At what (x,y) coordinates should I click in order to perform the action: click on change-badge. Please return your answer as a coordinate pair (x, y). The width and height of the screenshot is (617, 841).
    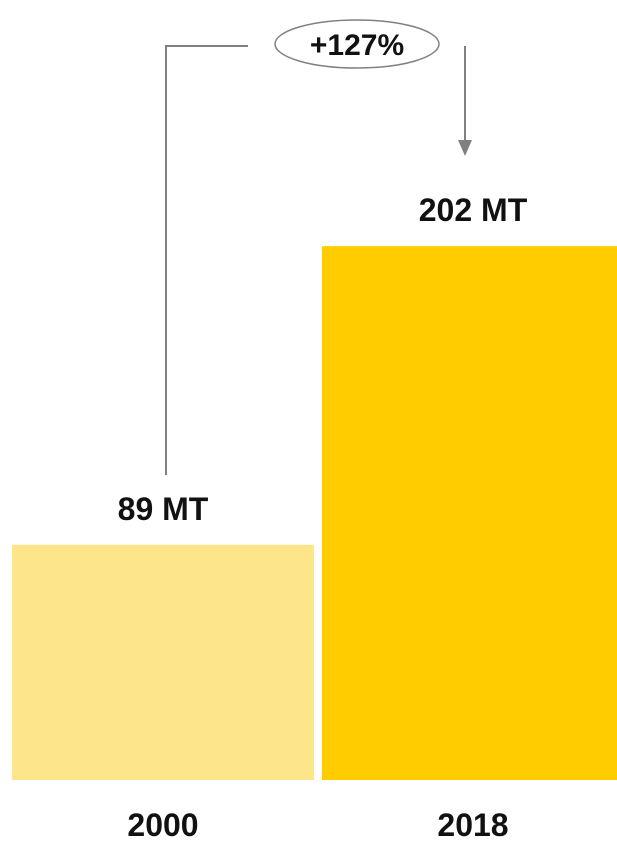
    Looking at the image, I should click on (357, 44).